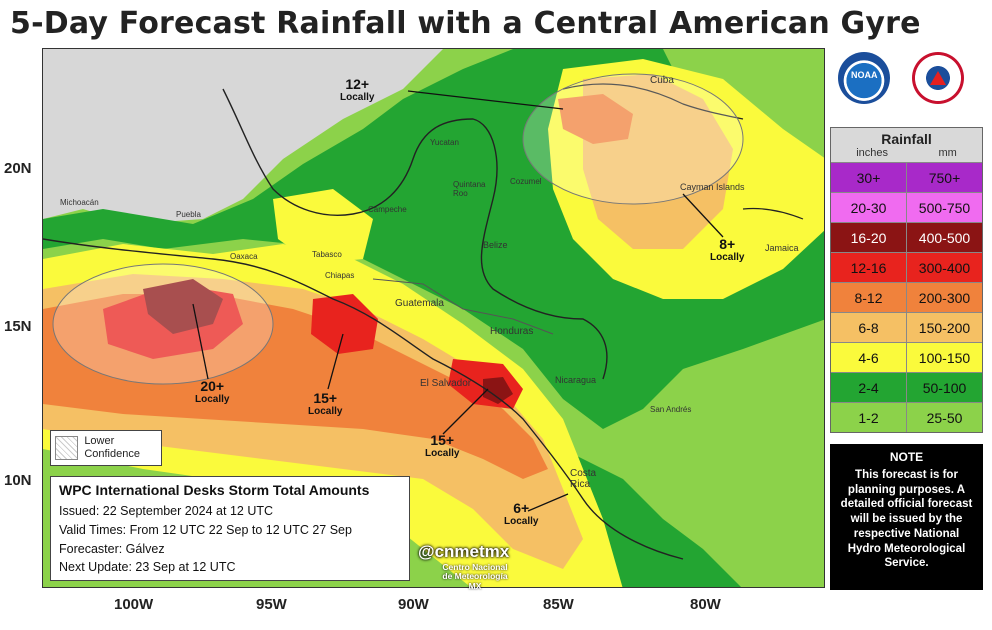 This screenshot has width=992, height=630. Describe the element at coordinates (944, 177) in the screenshot. I see `legend-mm: 750+` at that location.